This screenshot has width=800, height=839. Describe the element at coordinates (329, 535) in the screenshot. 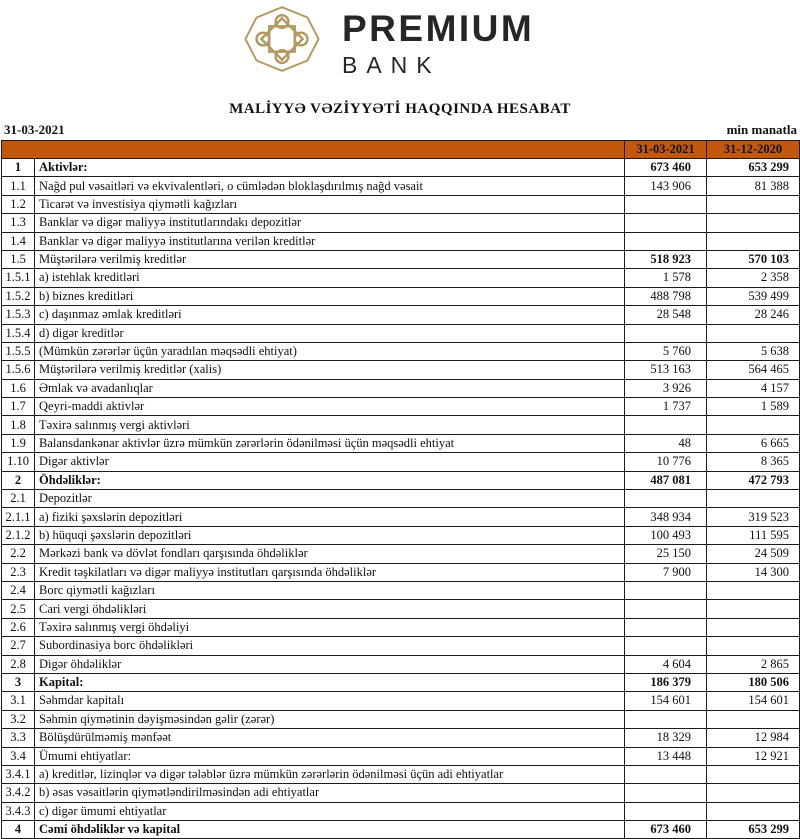

I see `row-label: b) hüquqi şəxslərin depozitləri` at that location.